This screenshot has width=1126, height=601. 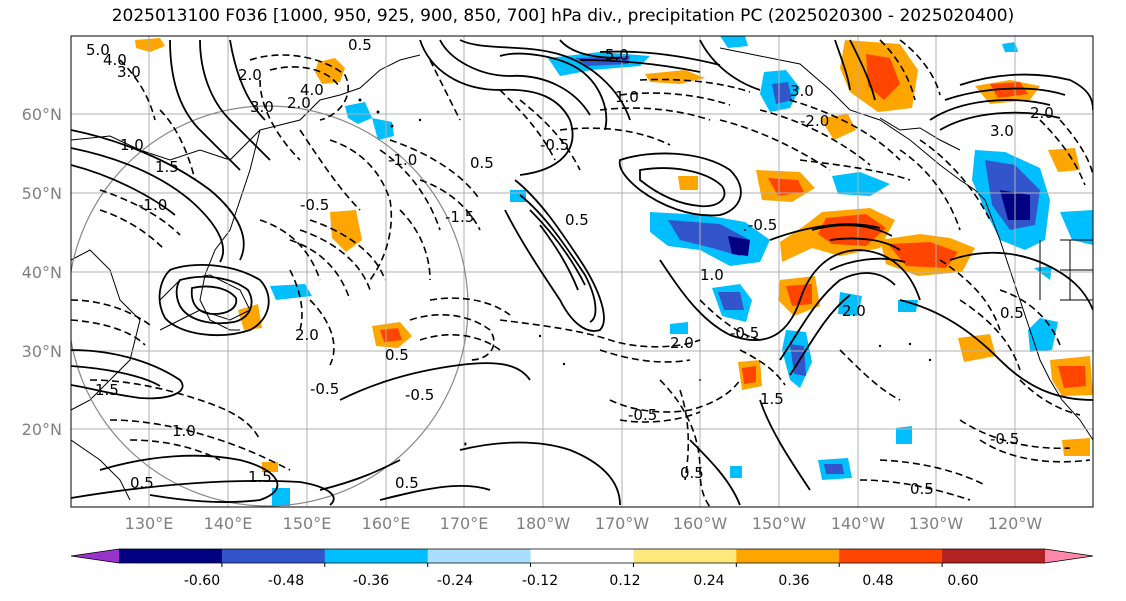 I want to click on lon-label: 170°W, so click(x=622, y=523).